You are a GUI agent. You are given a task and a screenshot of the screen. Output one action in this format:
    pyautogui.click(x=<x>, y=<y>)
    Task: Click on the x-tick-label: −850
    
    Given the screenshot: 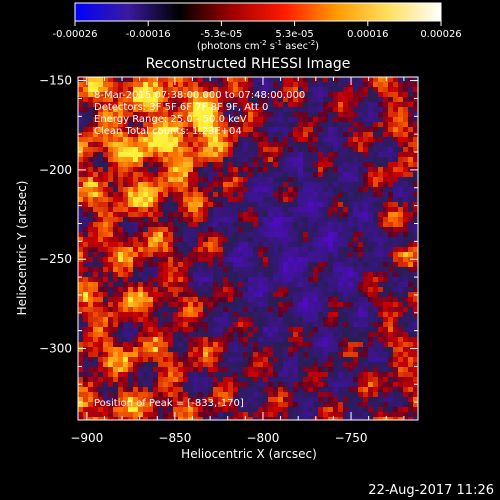 What is the action you would take?
    pyautogui.click(x=174, y=438)
    